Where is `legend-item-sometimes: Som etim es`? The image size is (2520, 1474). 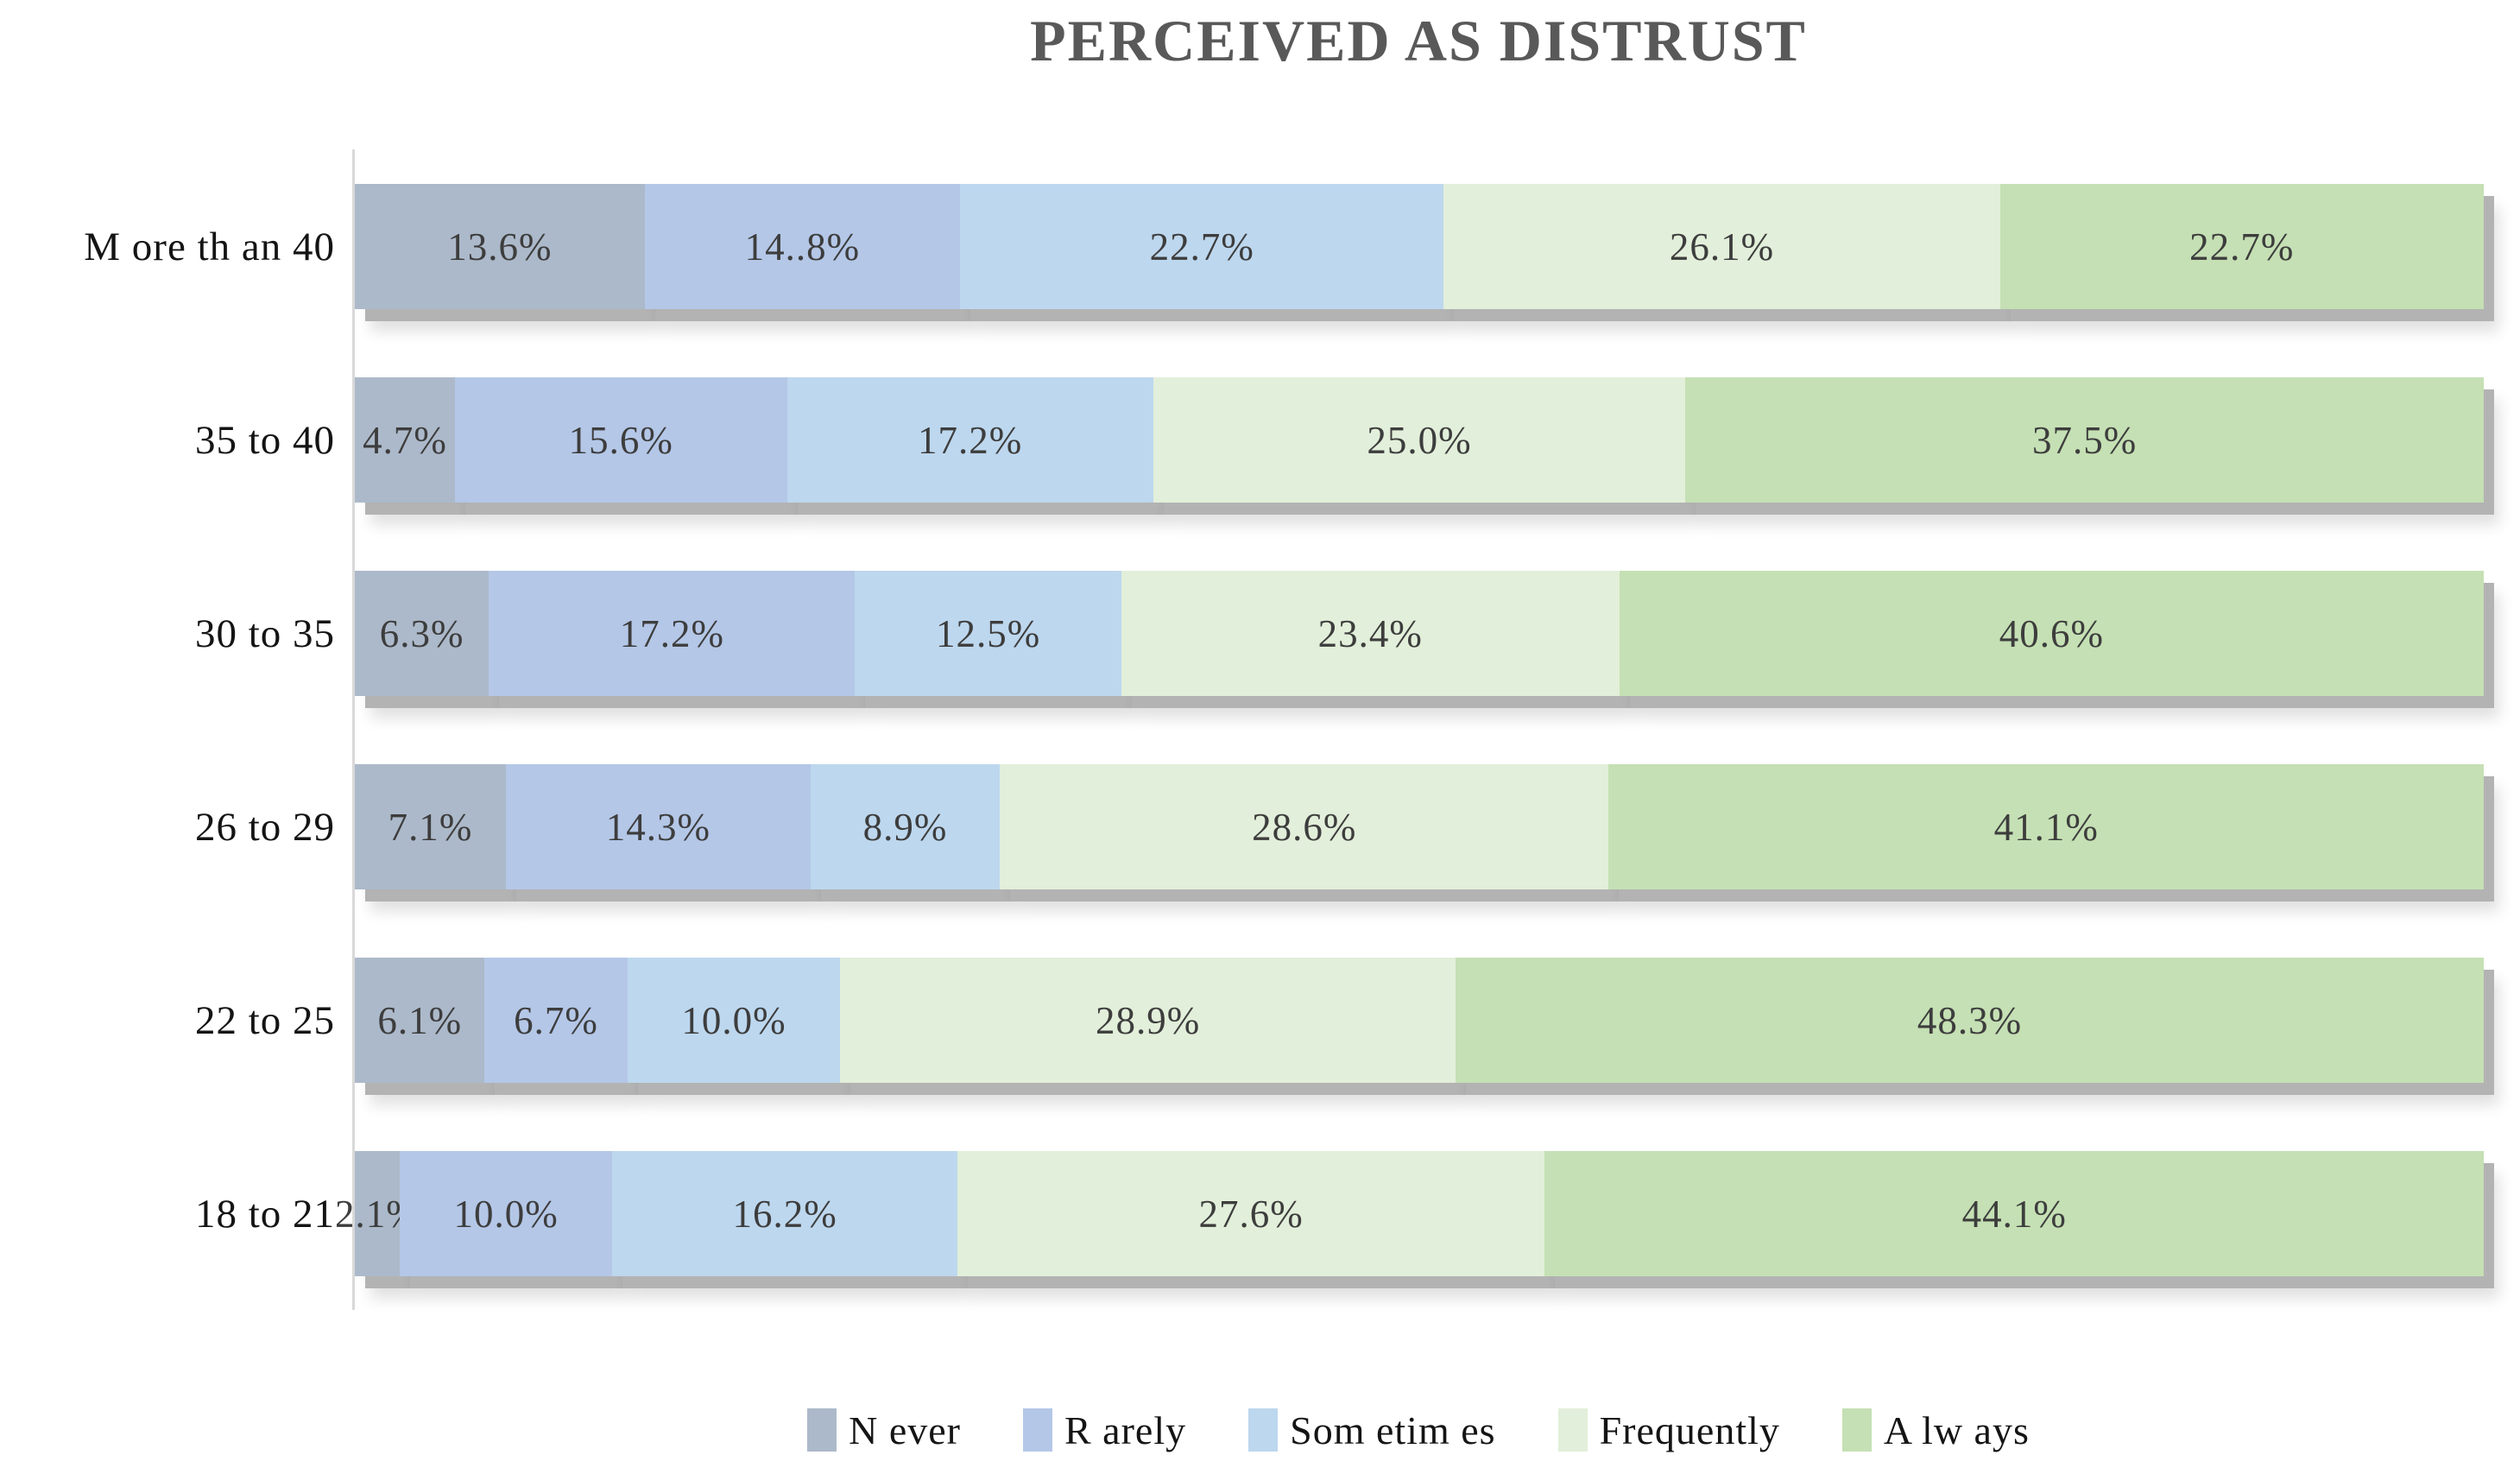
legend-item-sometimes: Som etim es is located at coordinates (1371, 1430).